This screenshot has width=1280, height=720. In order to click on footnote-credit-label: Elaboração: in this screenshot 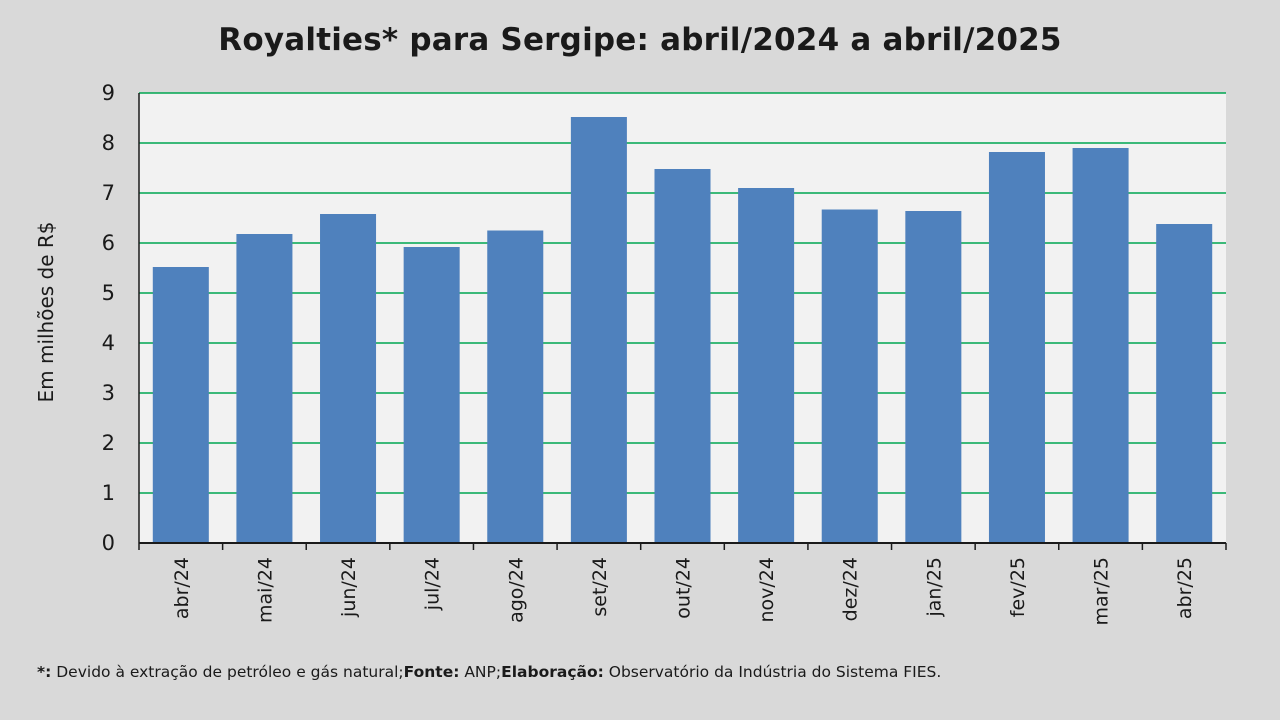, I will do `click(552, 672)`.